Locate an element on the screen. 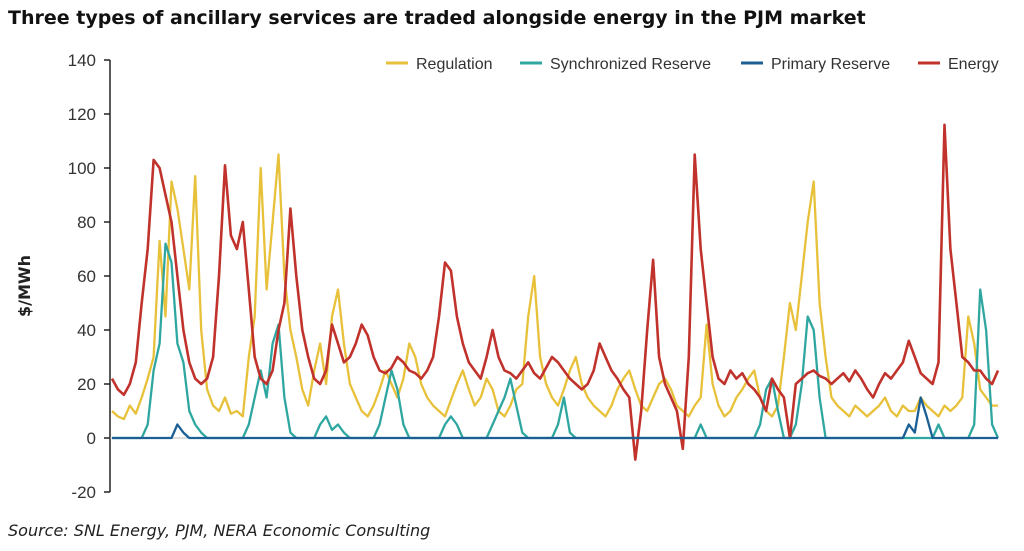 The height and width of the screenshot is (551, 1024). y-tick-label: 20 is located at coordinates (86, 384).